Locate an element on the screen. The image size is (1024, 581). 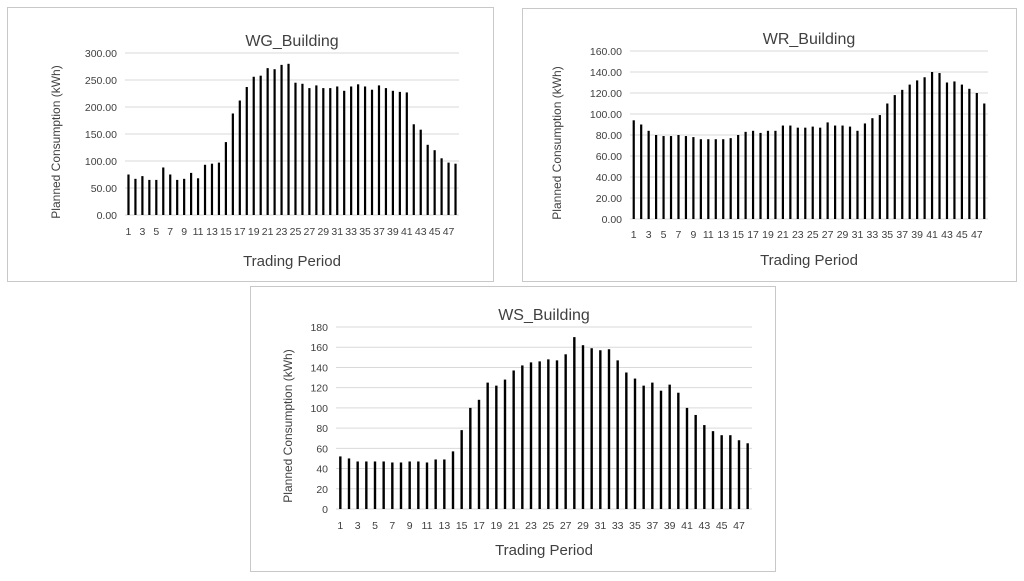
ws-y-tick-label: 20 is located at coordinates (322, 490).